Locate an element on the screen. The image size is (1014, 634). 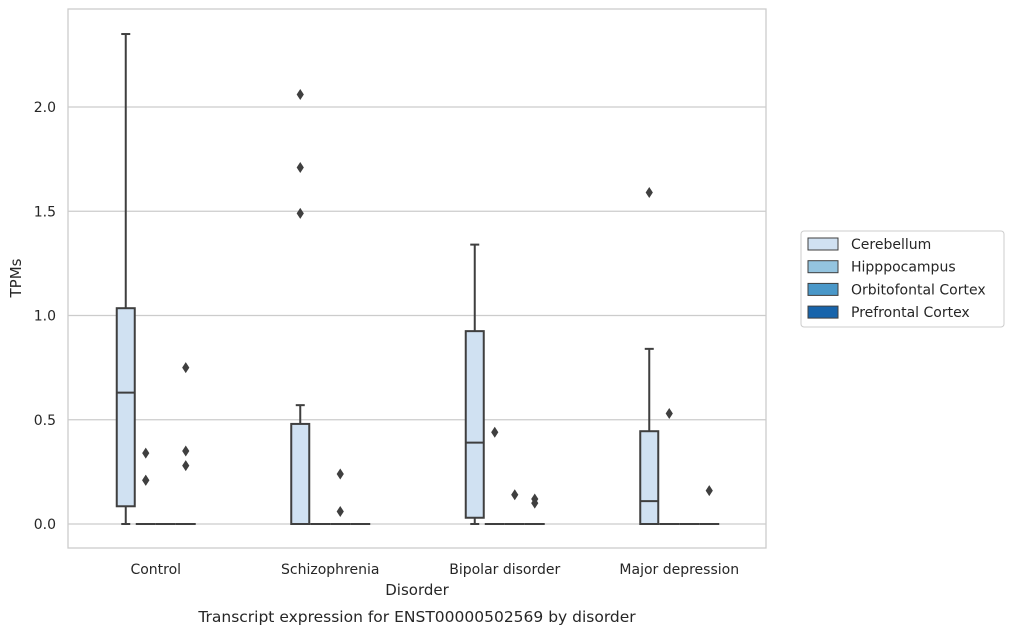
legend-label: Hipppocampus is located at coordinates (903, 268).